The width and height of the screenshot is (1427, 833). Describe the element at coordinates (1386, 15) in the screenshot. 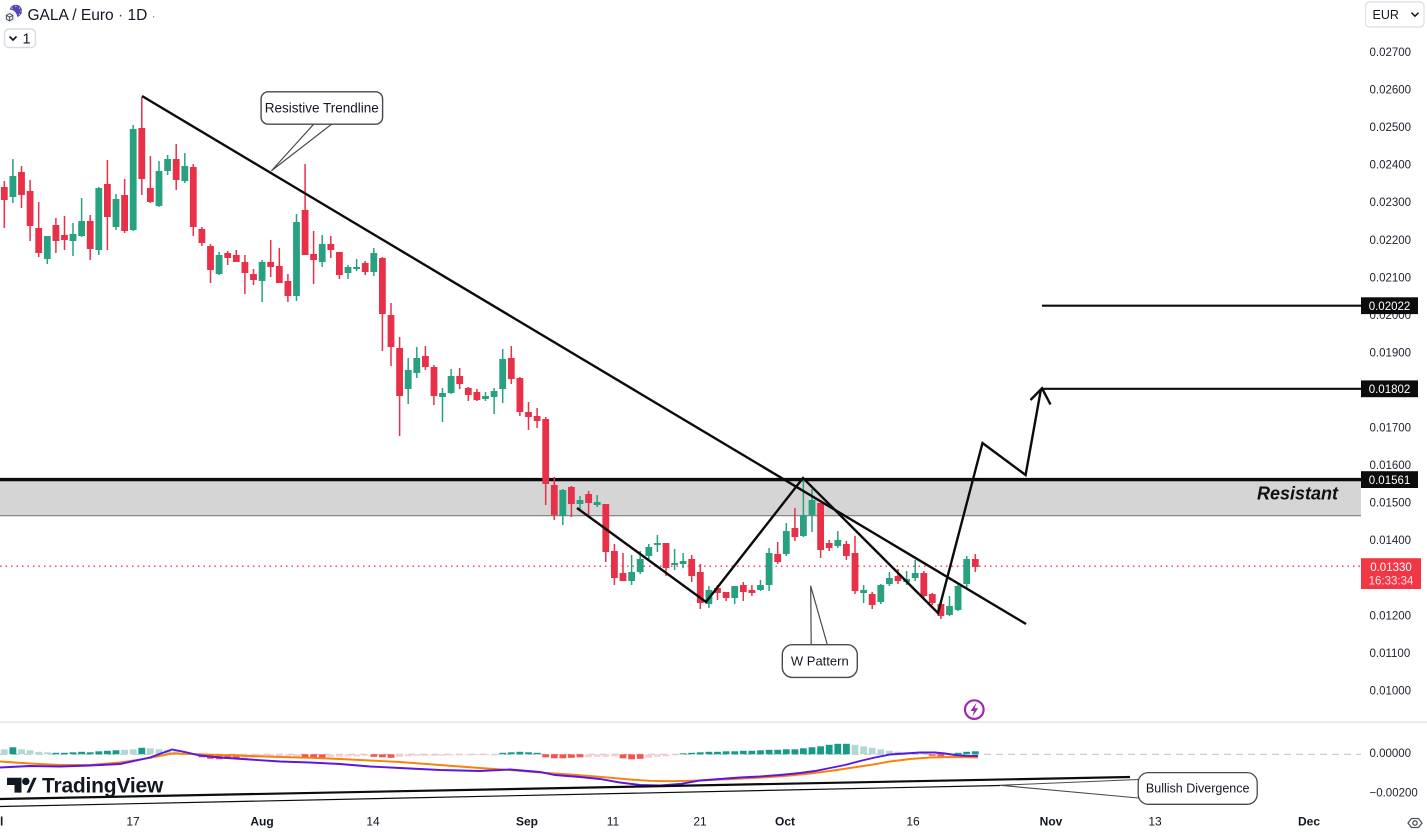

I see `svg-text: EUR` at that location.